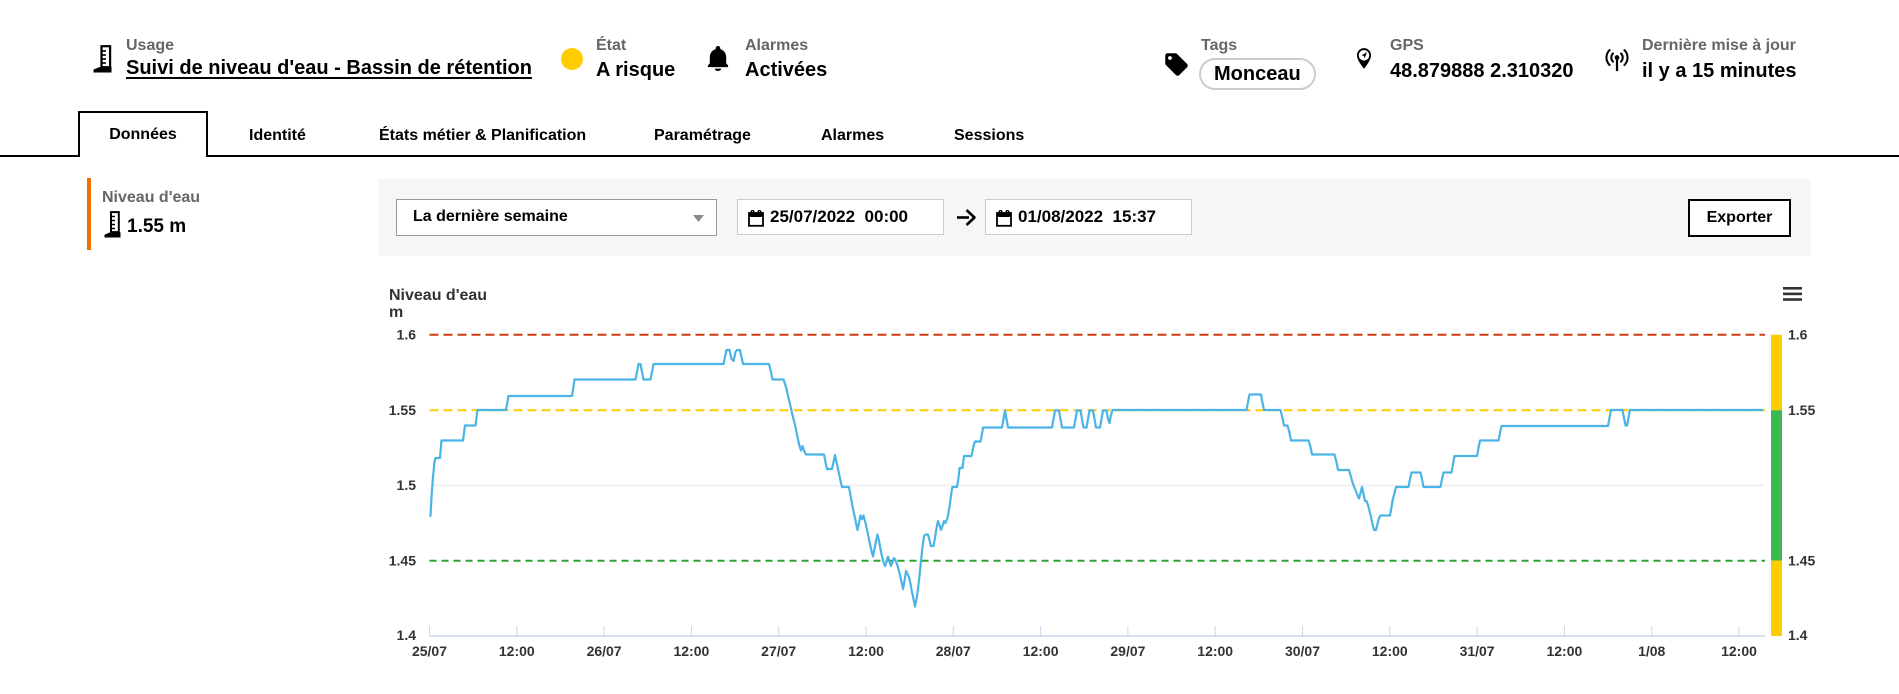 Image resolution: width=1899 pixels, height=694 pixels. What do you see at coordinates (407, 485) in the screenshot?
I see `svg-text: 1.5` at bounding box center [407, 485].